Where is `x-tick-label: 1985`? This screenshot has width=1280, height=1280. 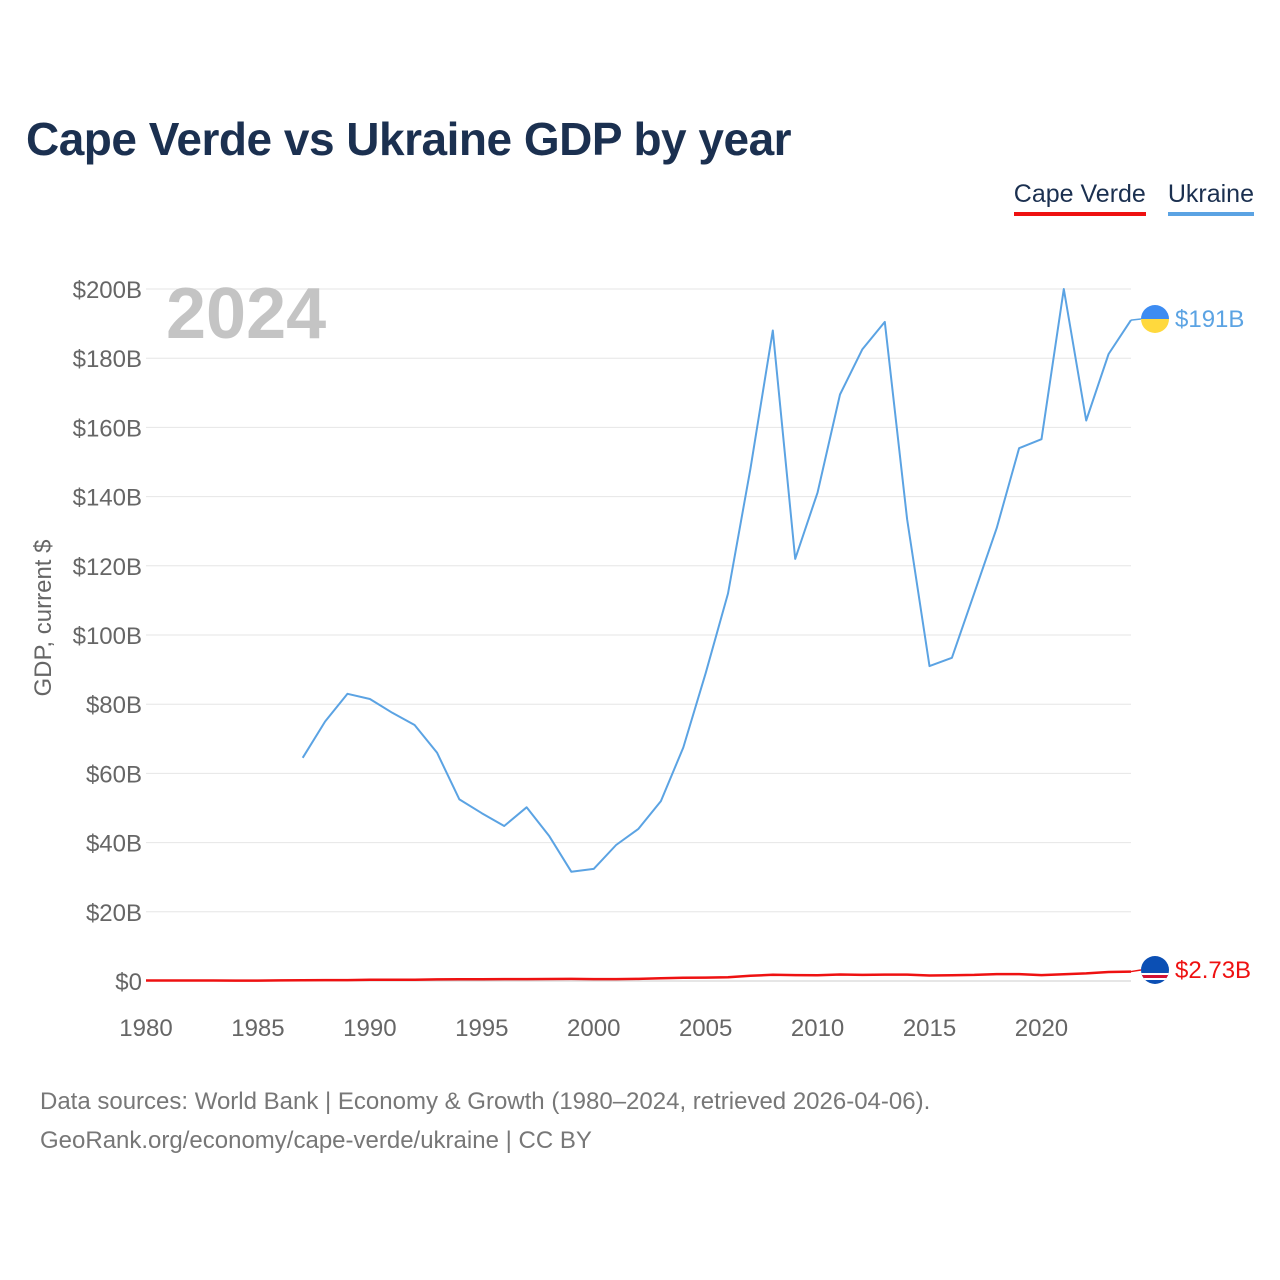 x-tick-label: 1985 is located at coordinates (257, 1028).